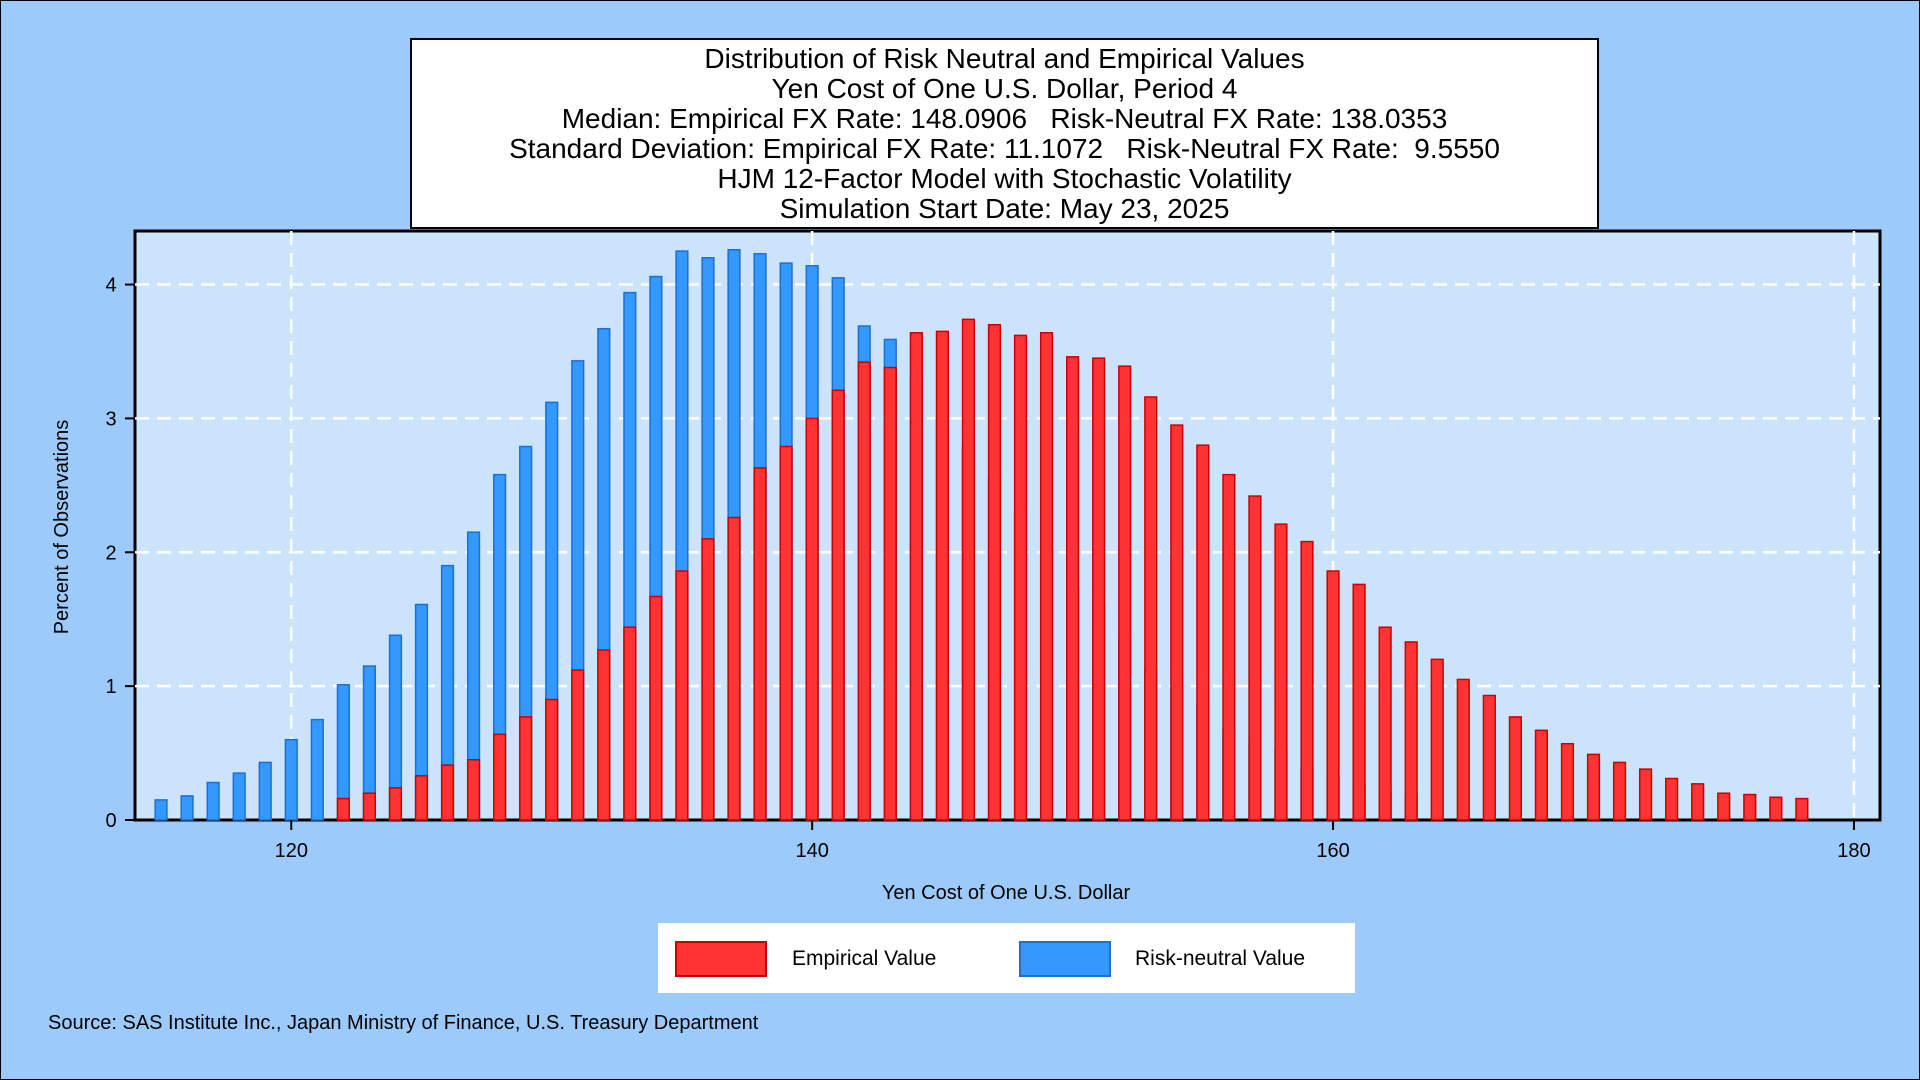  I want to click on legend-label-risk-neutral: Risk-neutral Value, so click(1220, 958).